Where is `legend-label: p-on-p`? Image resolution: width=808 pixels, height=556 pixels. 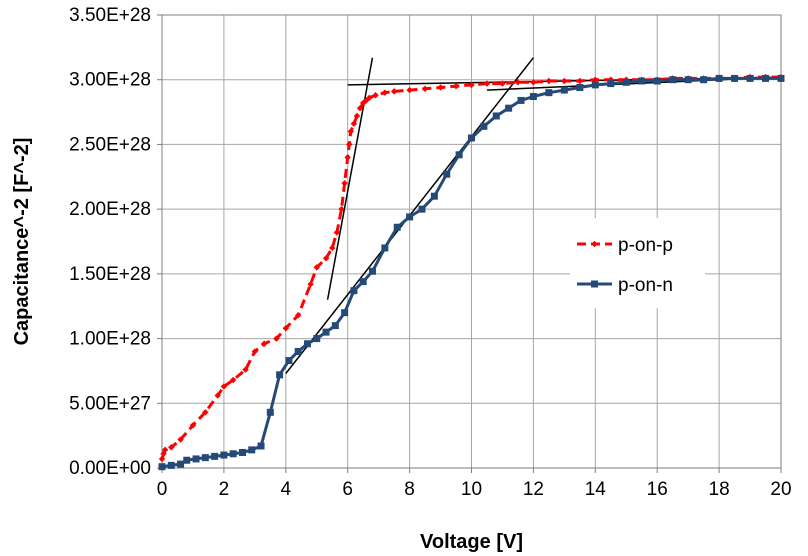 legend-label: p-on-p is located at coordinates (645, 245).